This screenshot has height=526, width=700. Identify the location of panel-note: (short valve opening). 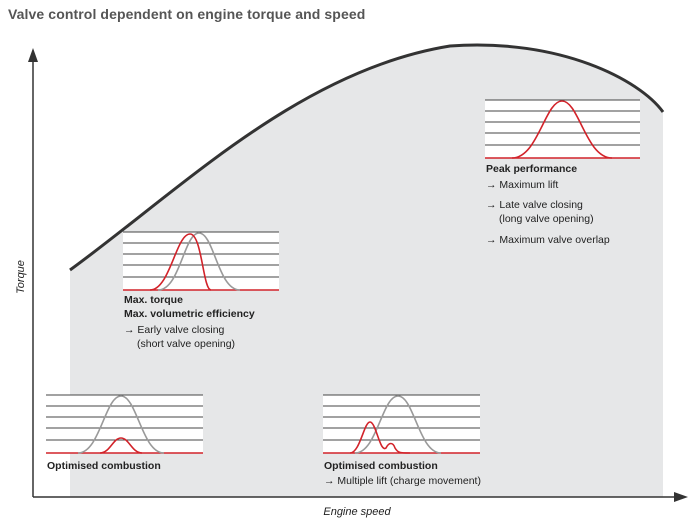
(186, 344).